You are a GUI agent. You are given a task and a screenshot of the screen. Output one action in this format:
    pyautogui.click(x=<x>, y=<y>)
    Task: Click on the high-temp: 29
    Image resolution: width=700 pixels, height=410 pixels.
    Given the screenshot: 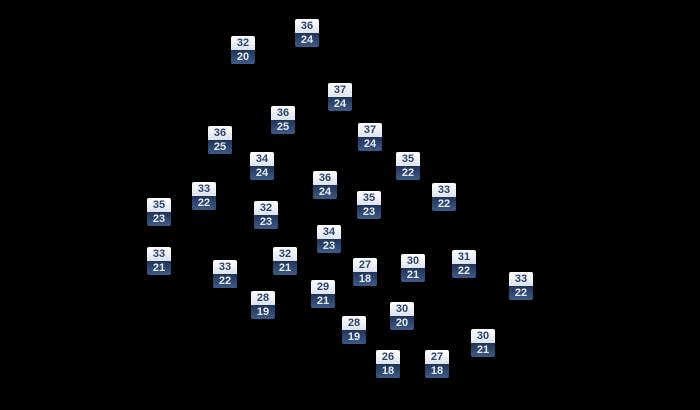 What is the action you would take?
    pyautogui.click(x=323, y=287)
    